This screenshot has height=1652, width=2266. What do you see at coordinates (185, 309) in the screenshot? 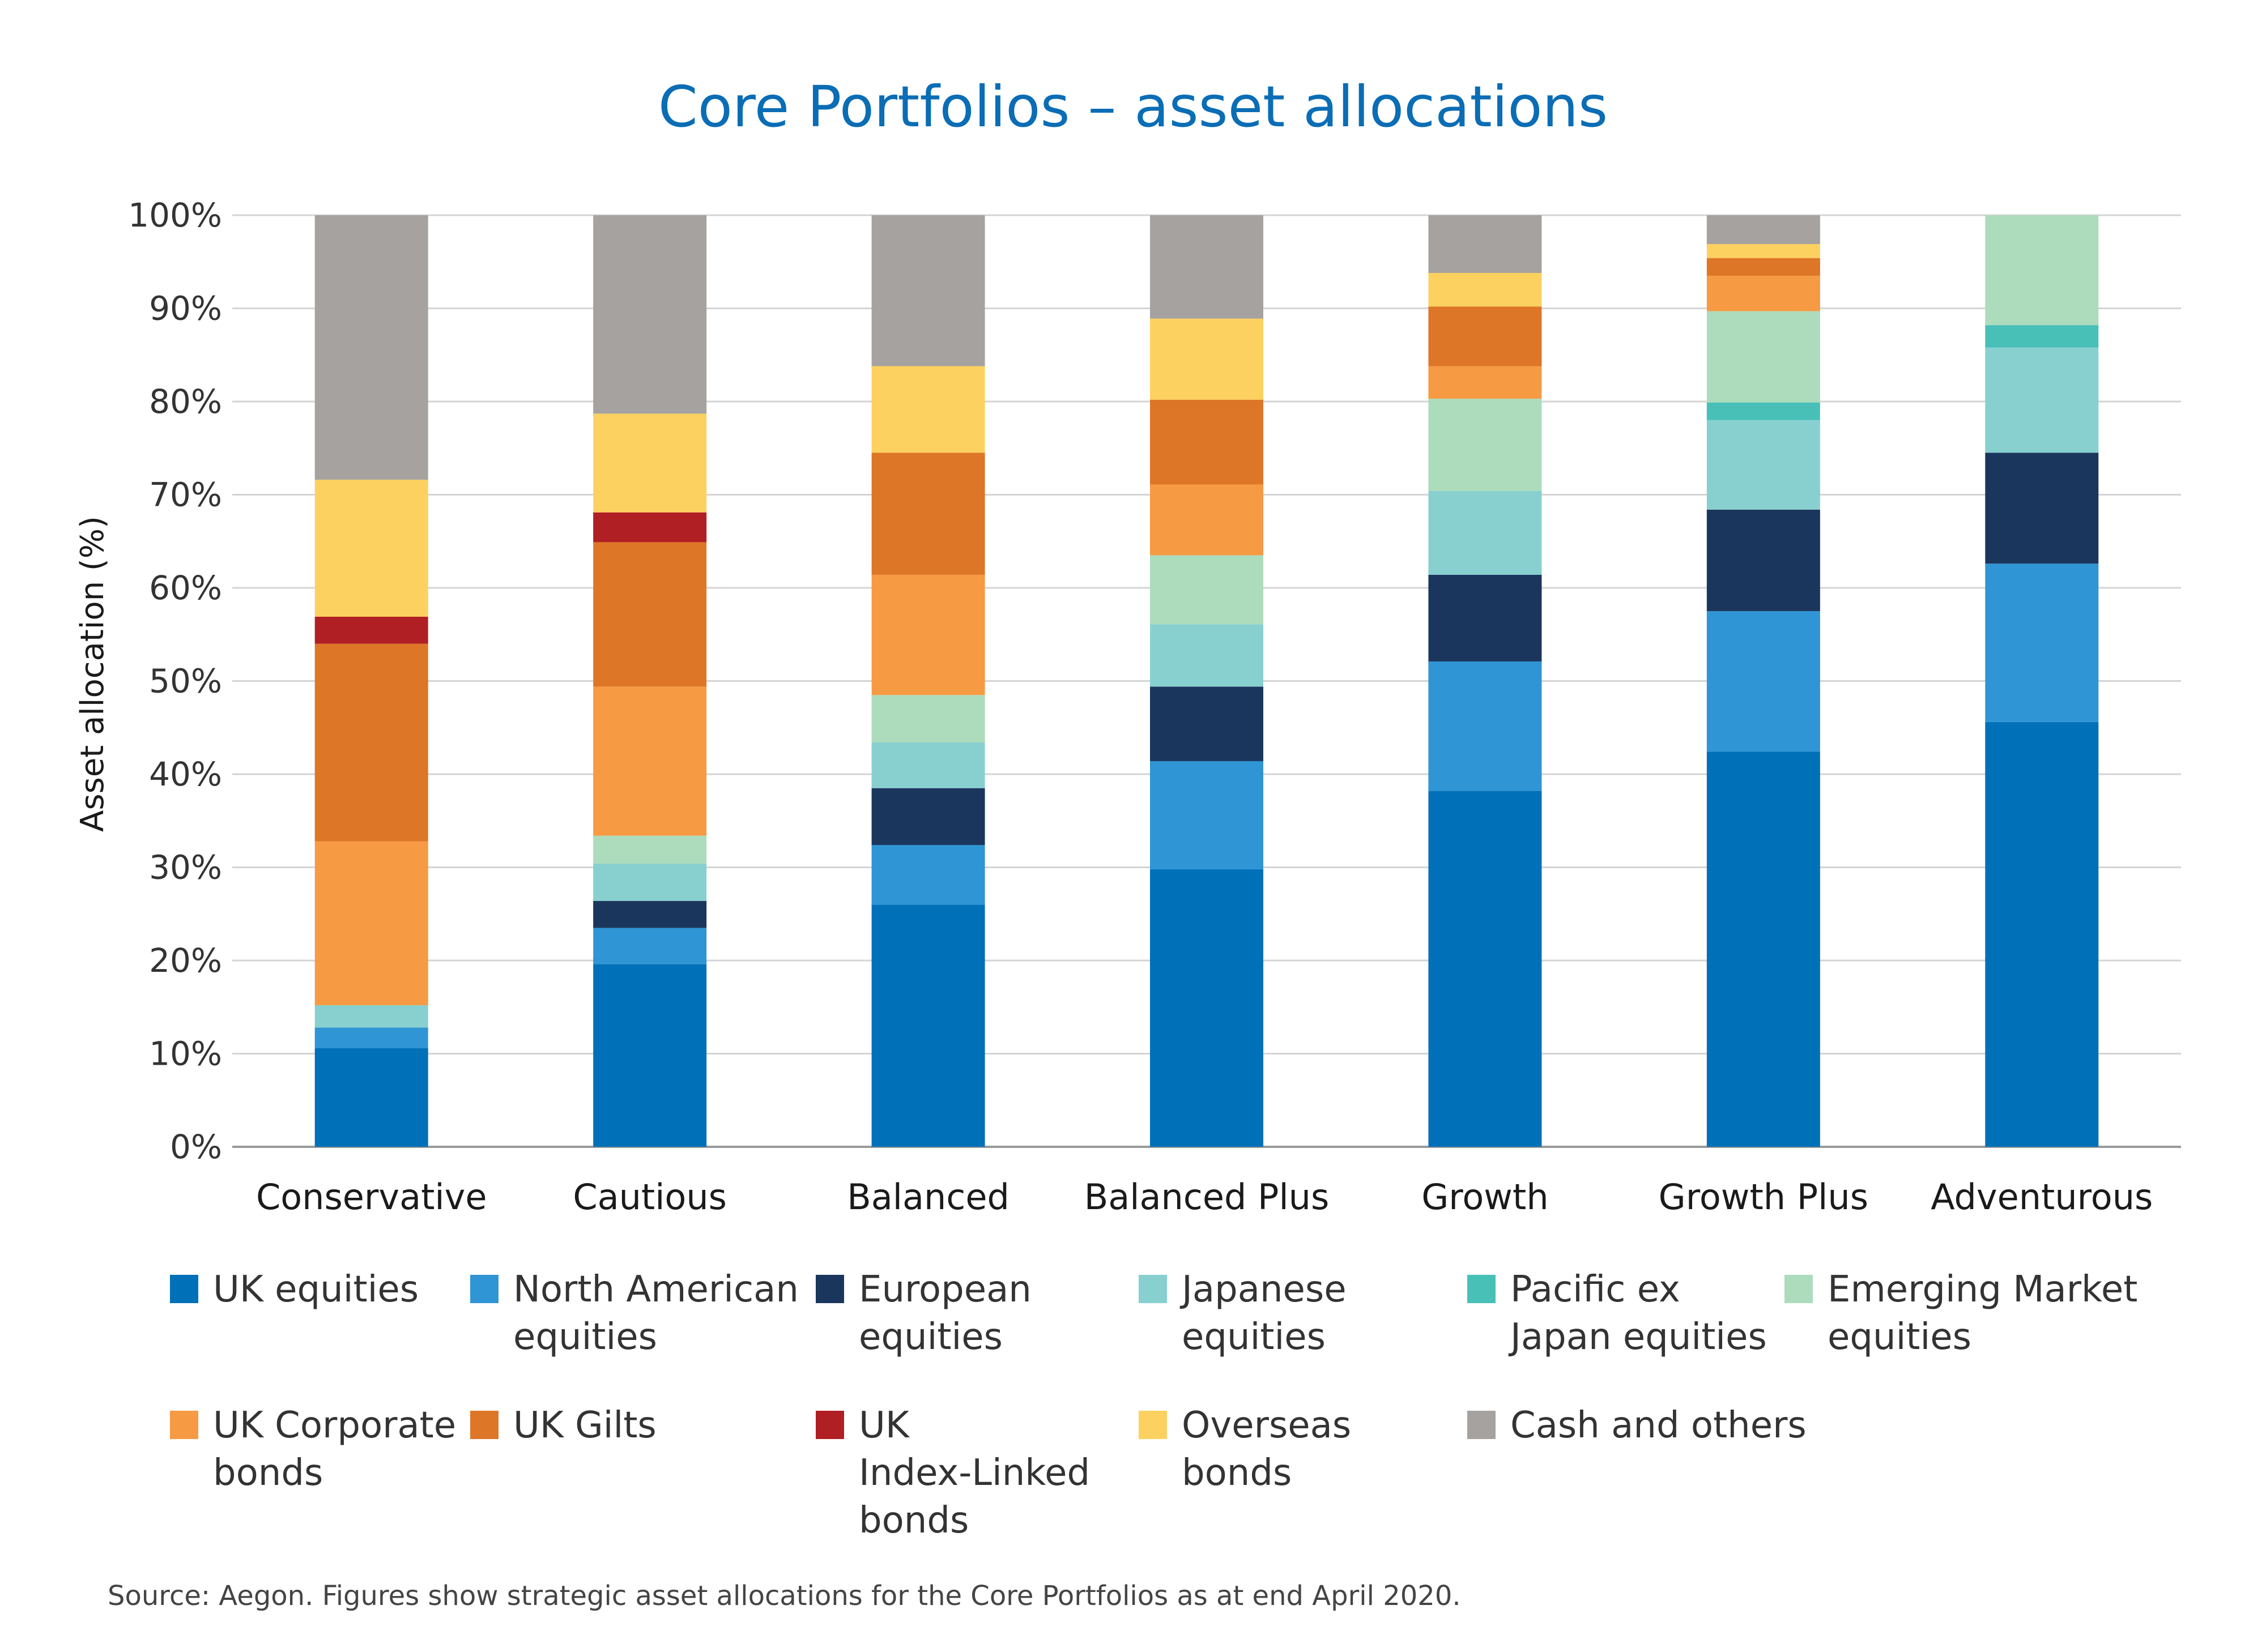
I see `y-tick-label: 90%` at bounding box center [185, 309].